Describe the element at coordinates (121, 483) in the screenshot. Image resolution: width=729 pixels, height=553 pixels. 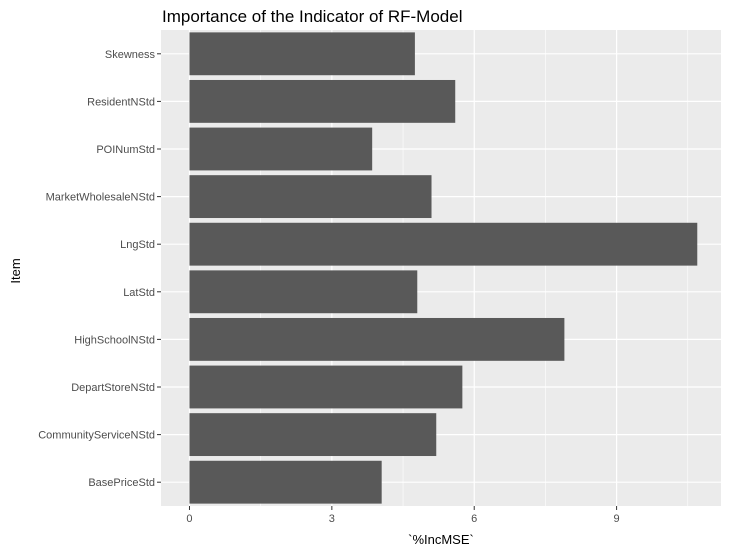
I see `y-tick-label: BasePriceStd` at that location.